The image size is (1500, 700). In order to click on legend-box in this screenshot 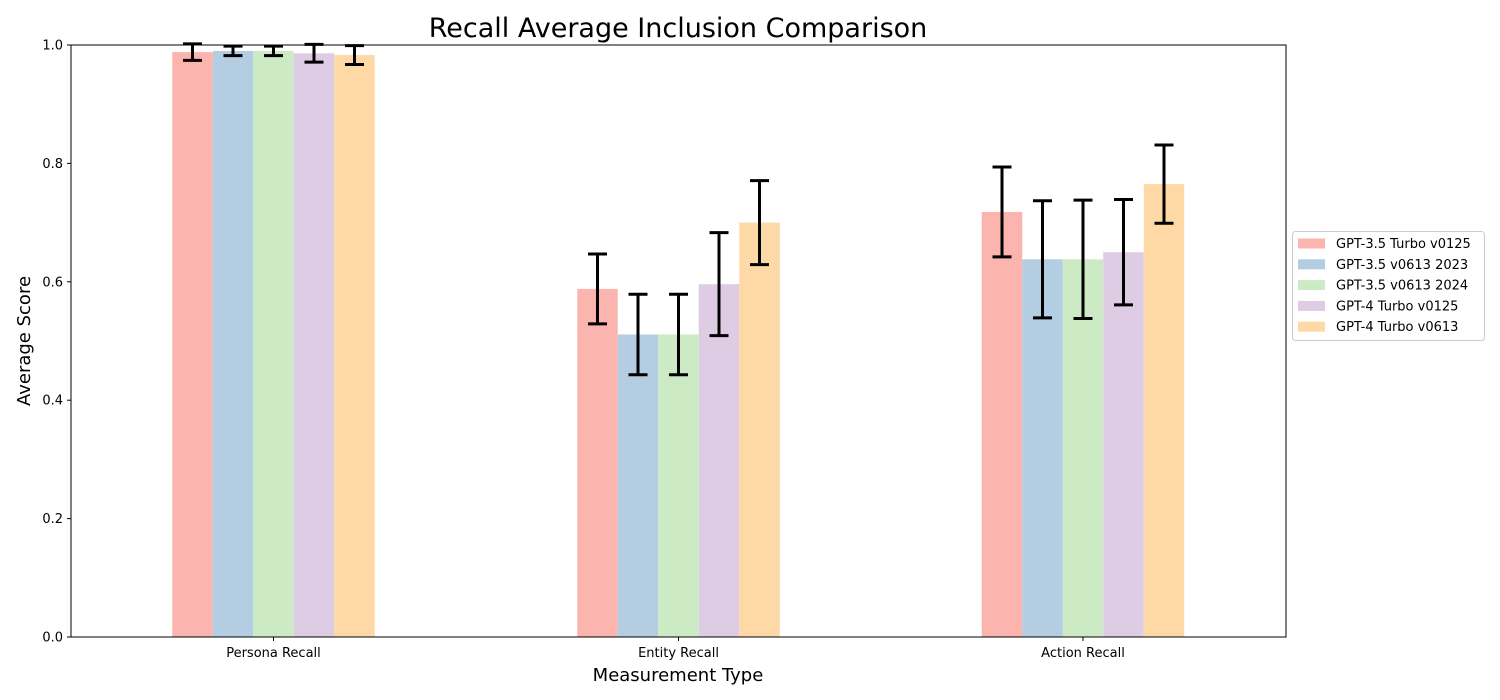, I will do `click(1388, 286)`.